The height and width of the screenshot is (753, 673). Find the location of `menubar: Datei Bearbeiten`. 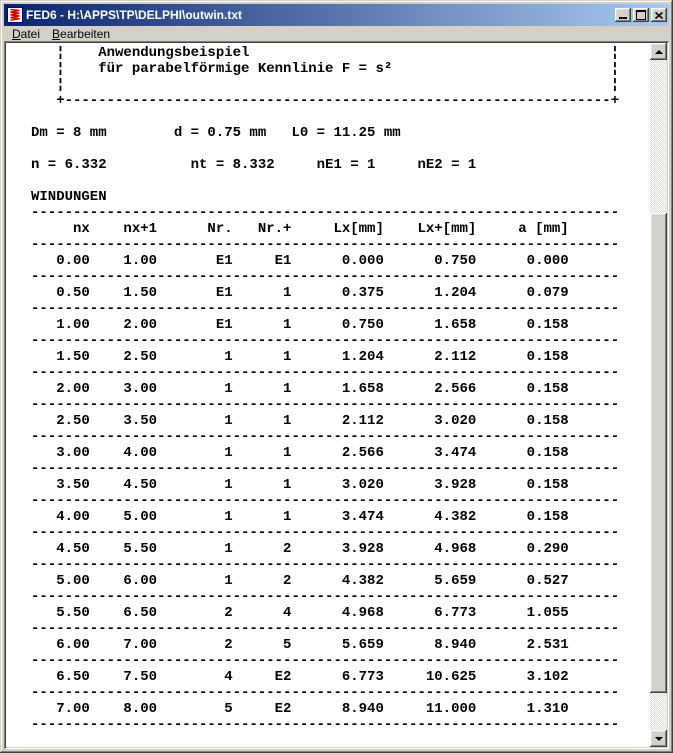

menubar: Datei Bearbeiten is located at coordinates (336, 34).